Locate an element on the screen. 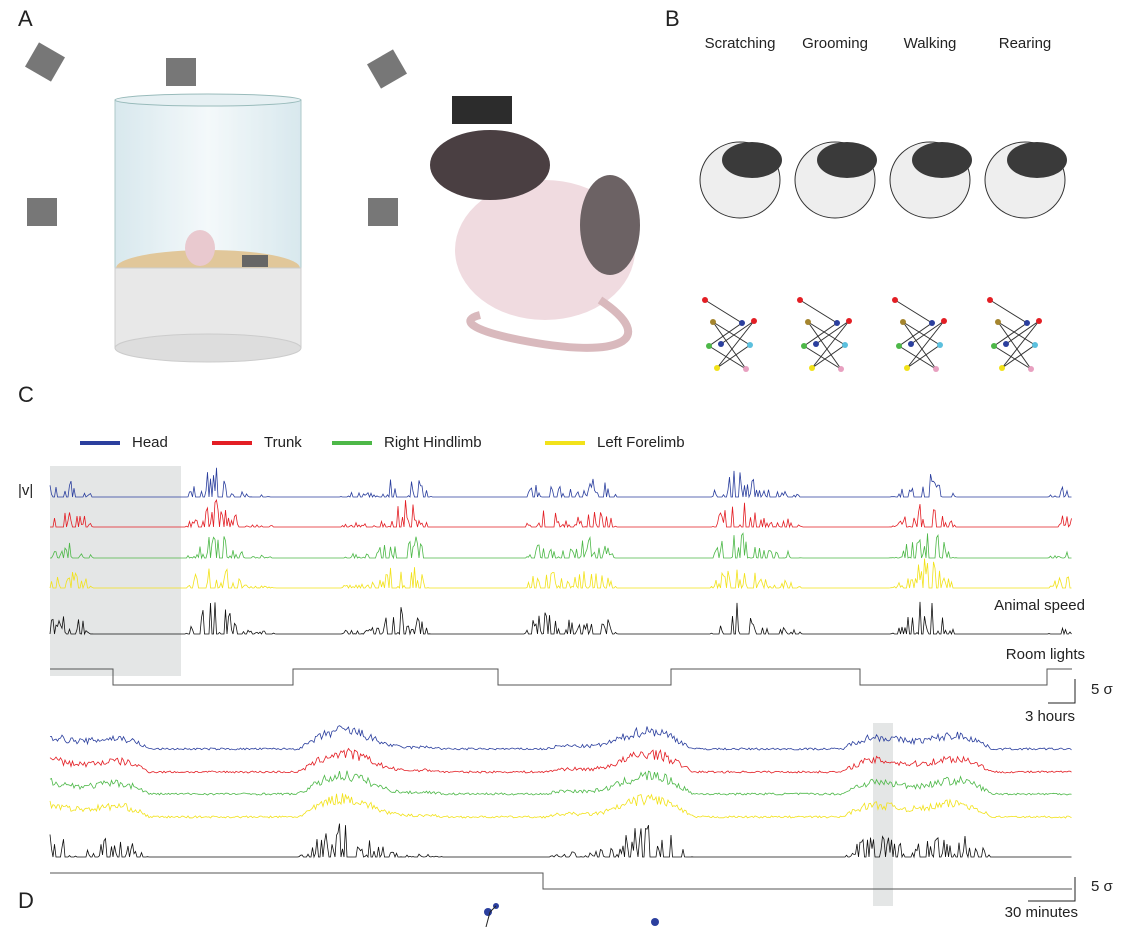 The height and width of the screenshot is (927, 1132). lights-label: Room lights is located at coordinates (1045, 654).